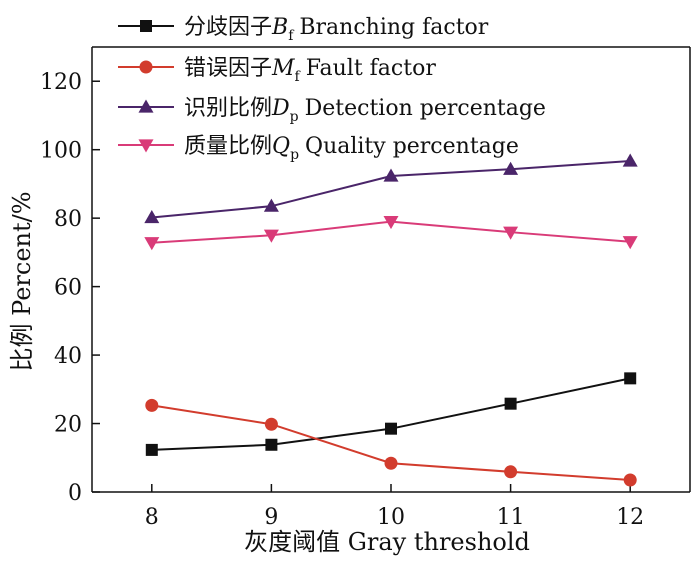 Image resolution: width=700 pixels, height=562 pixels. I want to click on y-tick-label-0: 0, so click(75, 493).